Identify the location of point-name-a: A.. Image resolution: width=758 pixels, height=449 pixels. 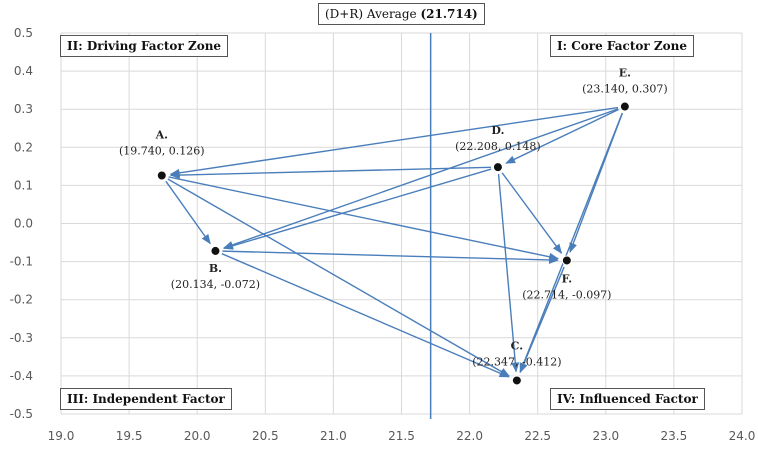
(161, 134).